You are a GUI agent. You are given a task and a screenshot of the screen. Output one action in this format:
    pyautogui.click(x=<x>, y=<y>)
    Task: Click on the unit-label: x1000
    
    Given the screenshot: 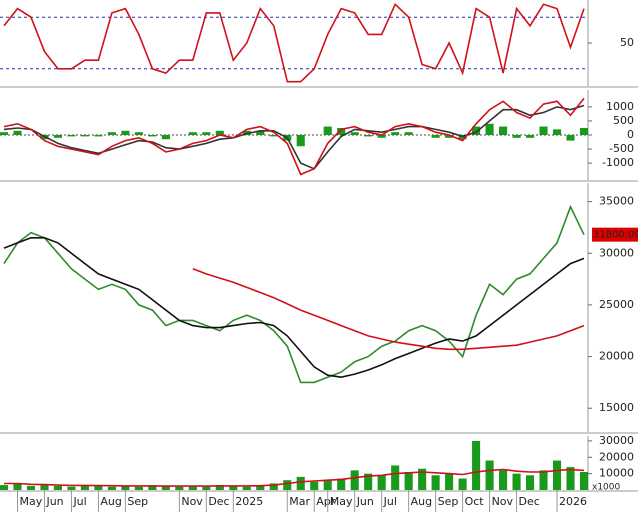 What is the action you would take?
    pyautogui.click(x=606, y=488)
    